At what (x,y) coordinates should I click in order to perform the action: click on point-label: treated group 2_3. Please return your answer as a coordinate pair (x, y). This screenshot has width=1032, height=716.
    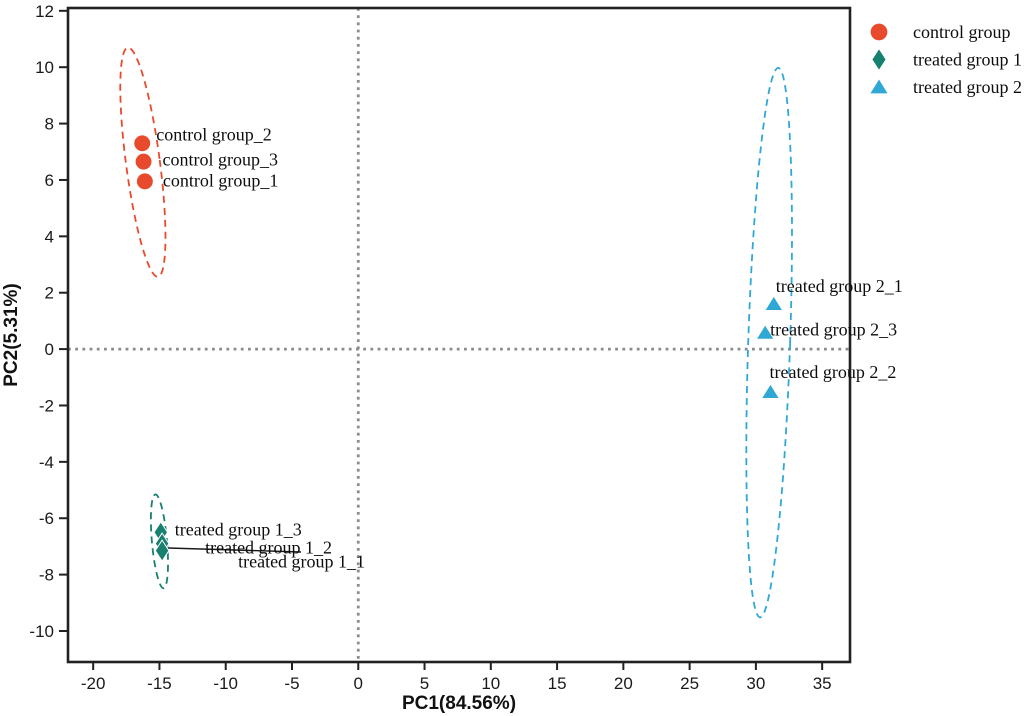
    Looking at the image, I should click on (833, 330).